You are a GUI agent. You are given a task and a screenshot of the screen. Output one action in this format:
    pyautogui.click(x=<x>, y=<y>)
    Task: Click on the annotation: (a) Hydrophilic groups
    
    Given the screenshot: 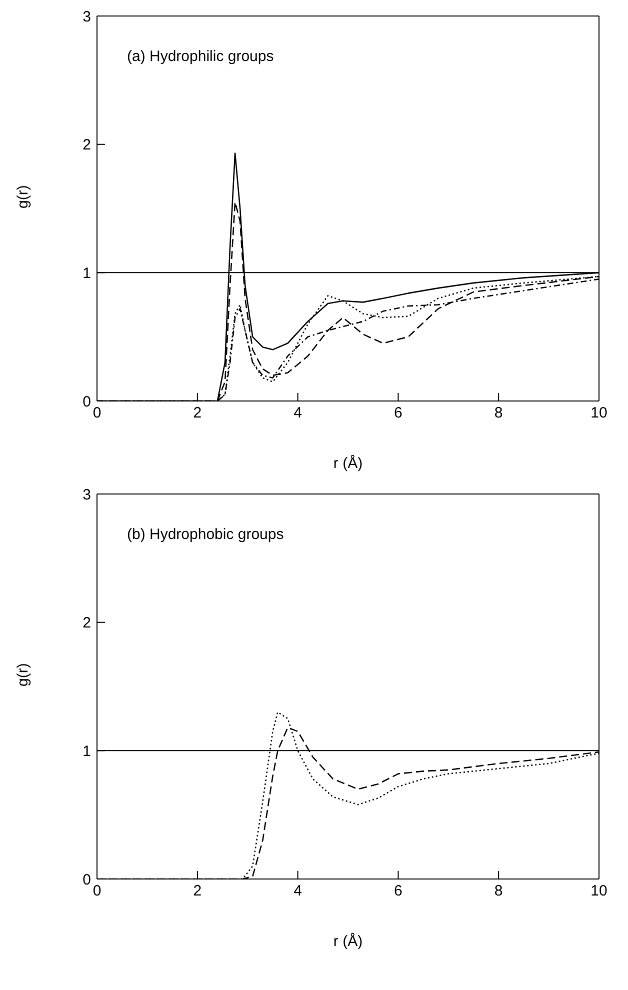 What is the action you would take?
    pyautogui.click(x=200, y=56)
    